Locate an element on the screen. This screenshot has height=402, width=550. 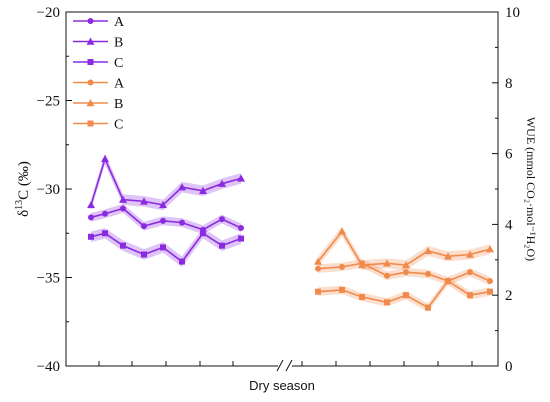
y-left-tick-label: −30 is located at coordinates (48, 190).